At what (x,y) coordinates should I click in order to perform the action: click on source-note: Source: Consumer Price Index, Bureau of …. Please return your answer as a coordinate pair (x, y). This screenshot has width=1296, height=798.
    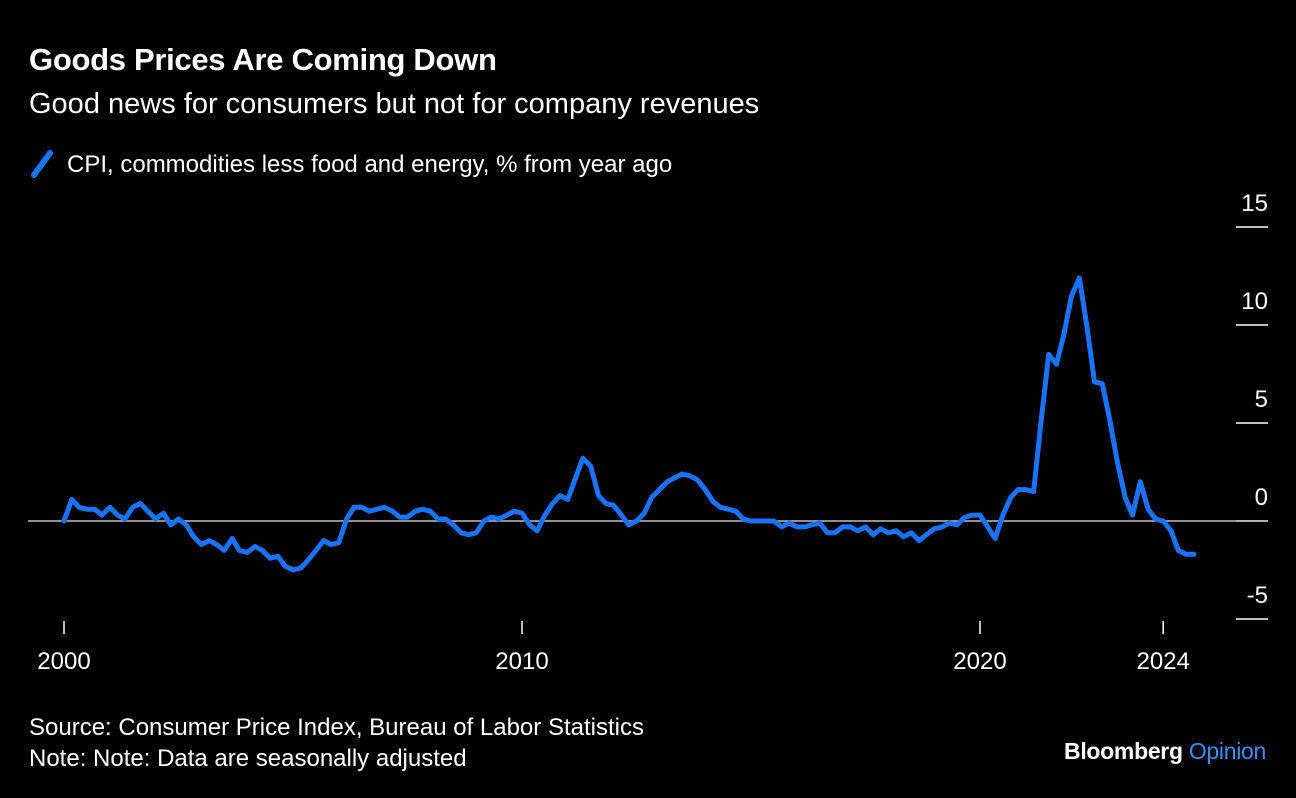
    Looking at the image, I should click on (336, 743).